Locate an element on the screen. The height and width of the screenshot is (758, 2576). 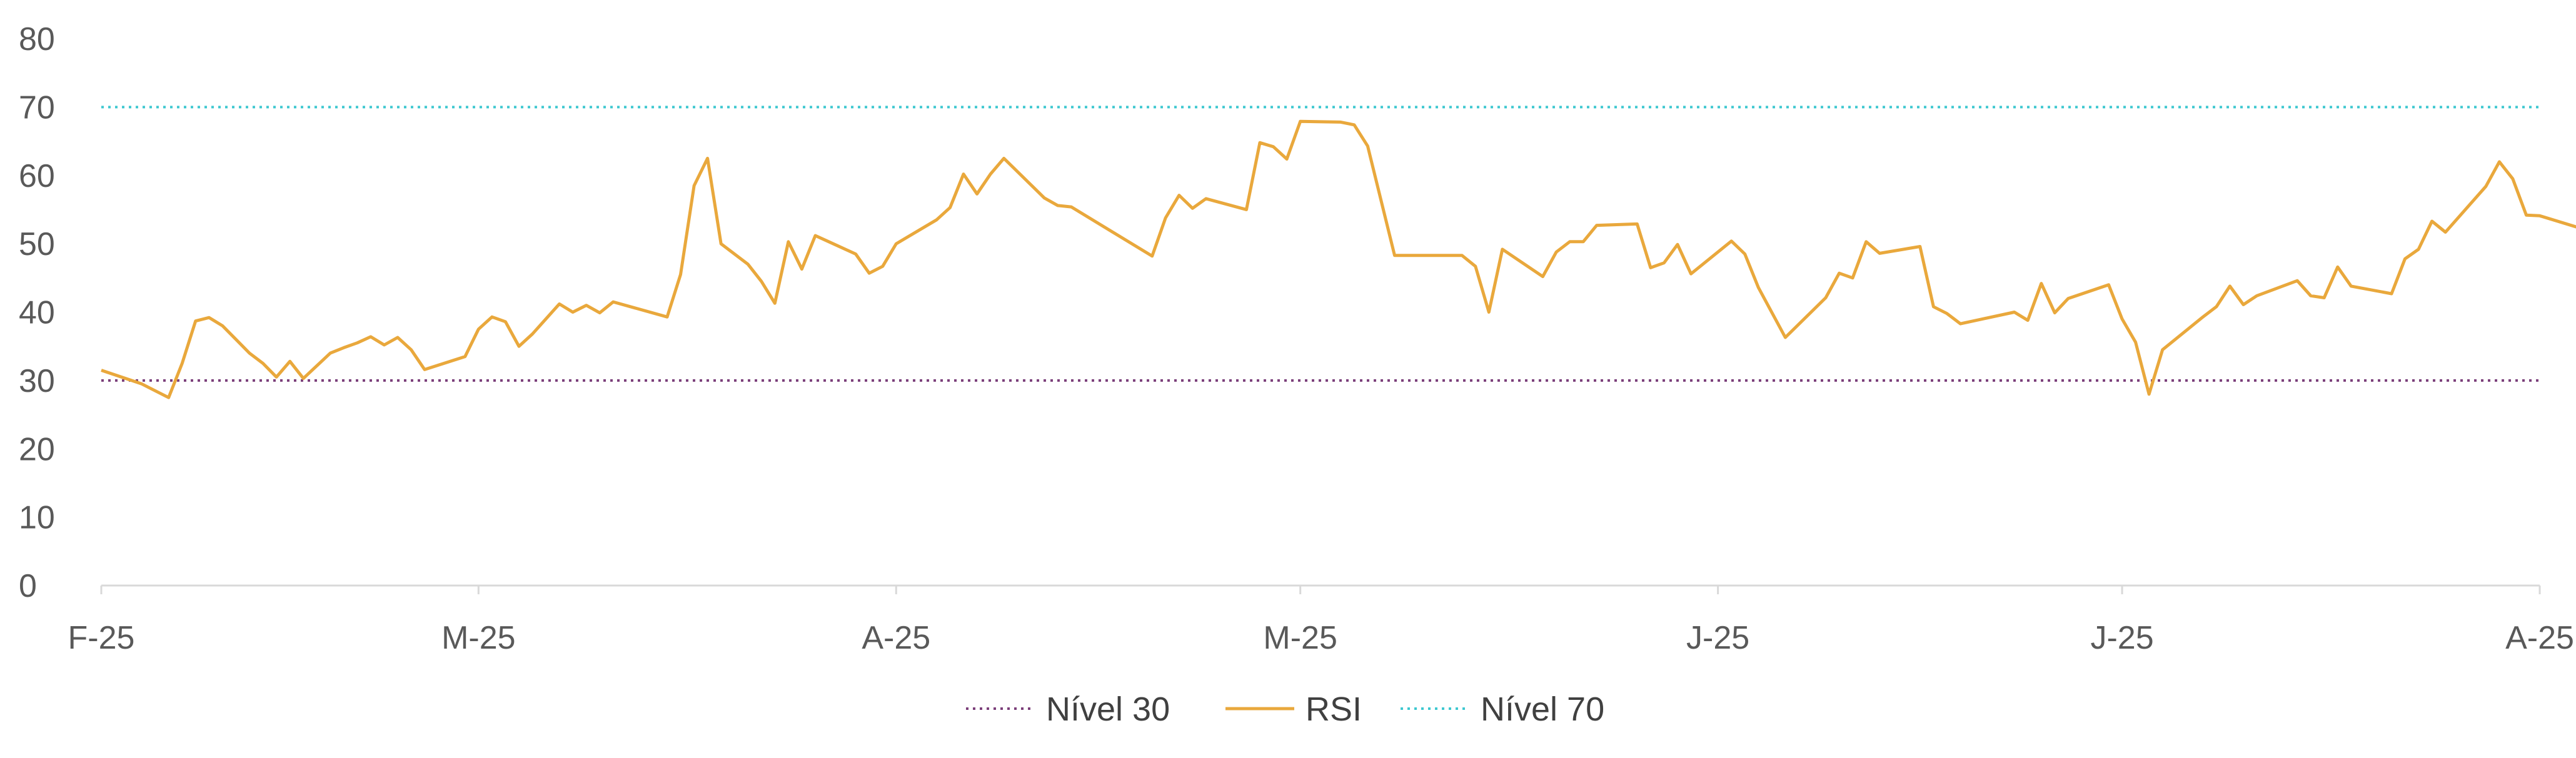
legend-label: Nível 30 is located at coordinates (1108, 709).